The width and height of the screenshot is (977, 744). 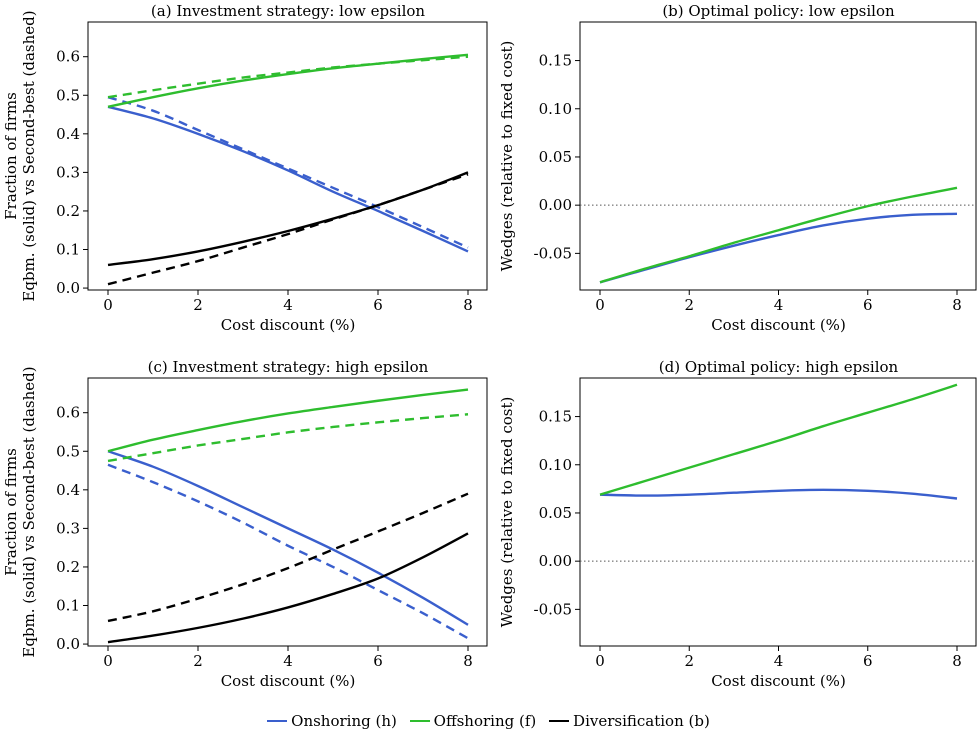 I want to click on chart-title: (d) Optimal policy: high epsilon, so click(x=779, y=367).